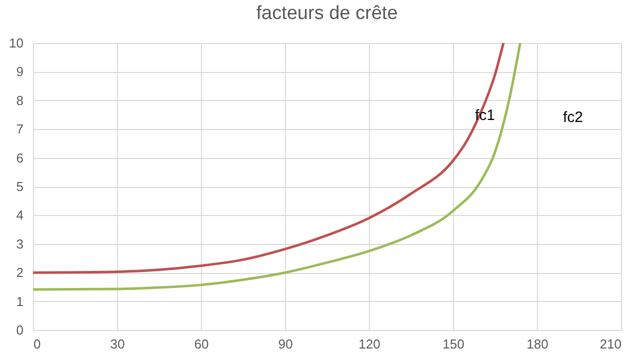 The width and height of the screenshot is (630, 357). I want to click on y-tick-label: 2, so click(20, 272).